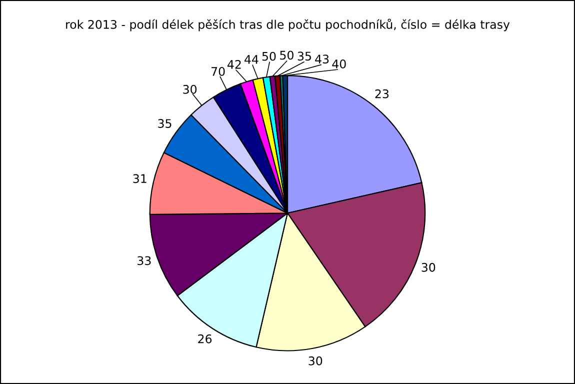 The image size is (575, 384). What do you see at coordinates (382, 93) in the screenshot?
I see `slice-label: 23` at bounding box center [382, 93].